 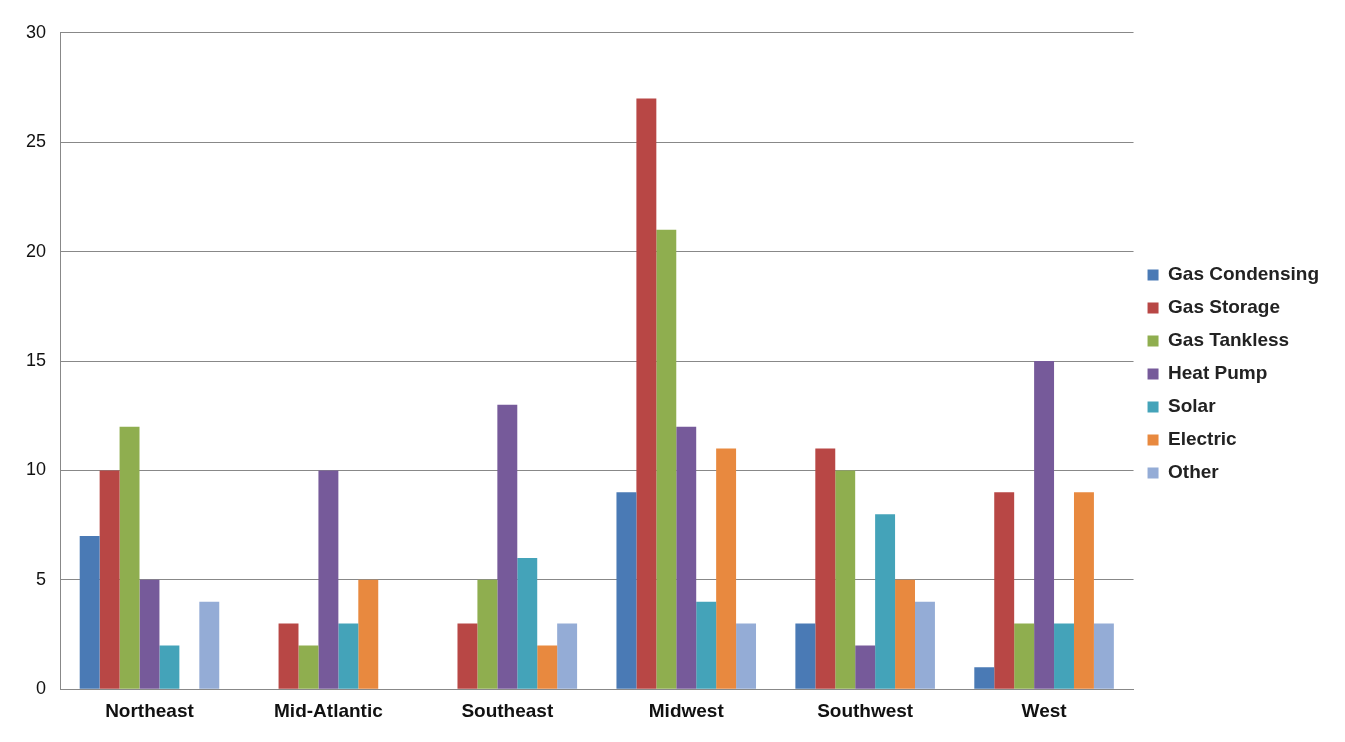 I want to click on legend-label: Gas Storage, so click(x=1224, y=307).